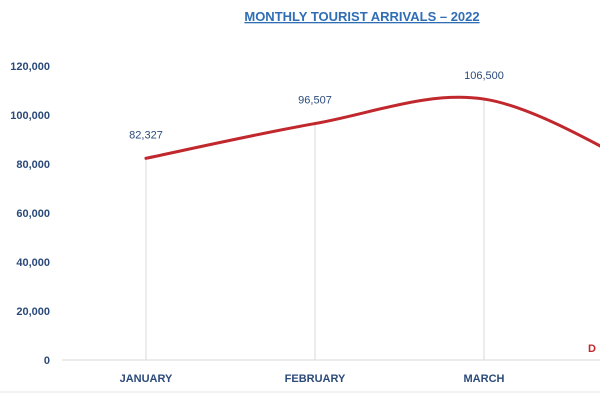  Describe the element at coordinates (484, 379) in the screenshot. I see `x-tick-label: MARCH` at that location.